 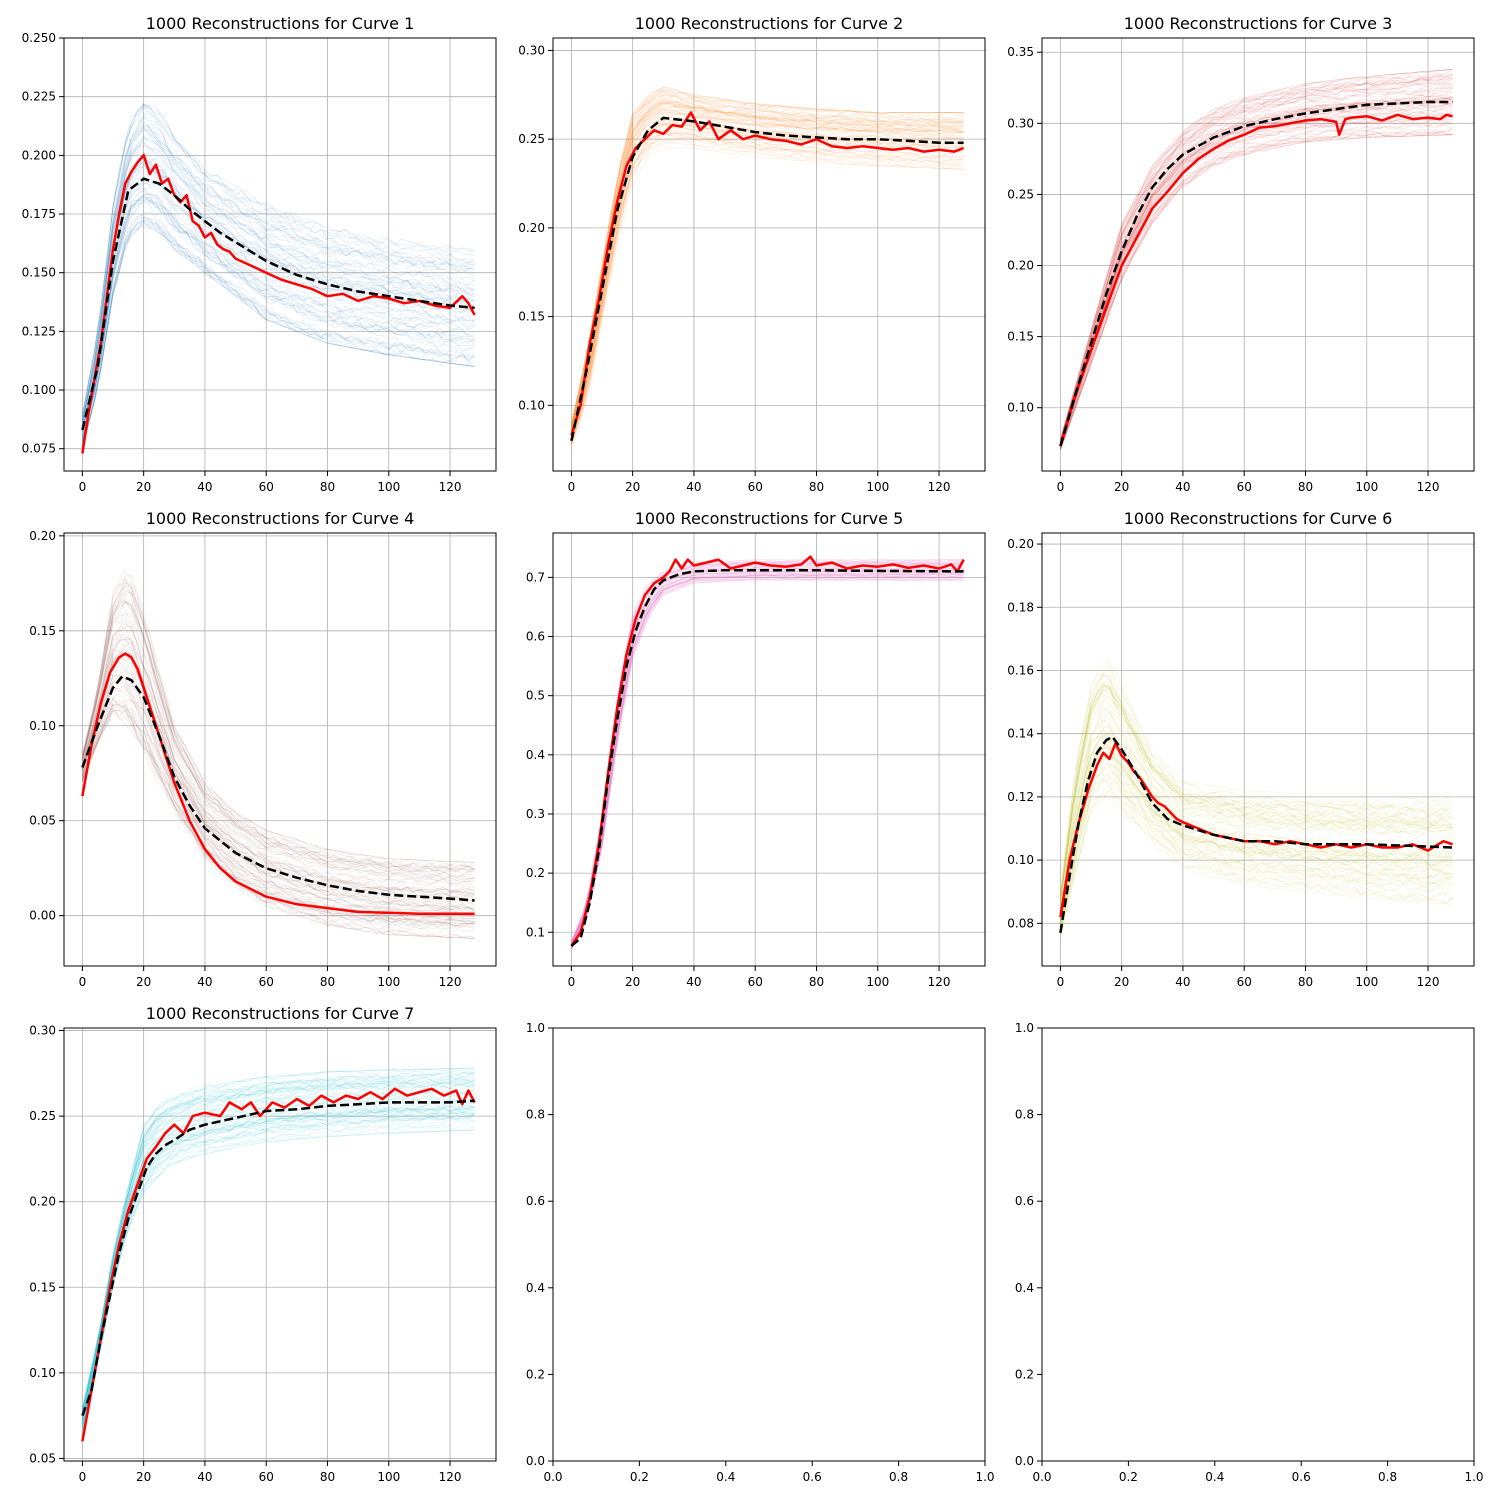 I want to click on y-tick-label: 0.15, so click(x=1020, y=337).